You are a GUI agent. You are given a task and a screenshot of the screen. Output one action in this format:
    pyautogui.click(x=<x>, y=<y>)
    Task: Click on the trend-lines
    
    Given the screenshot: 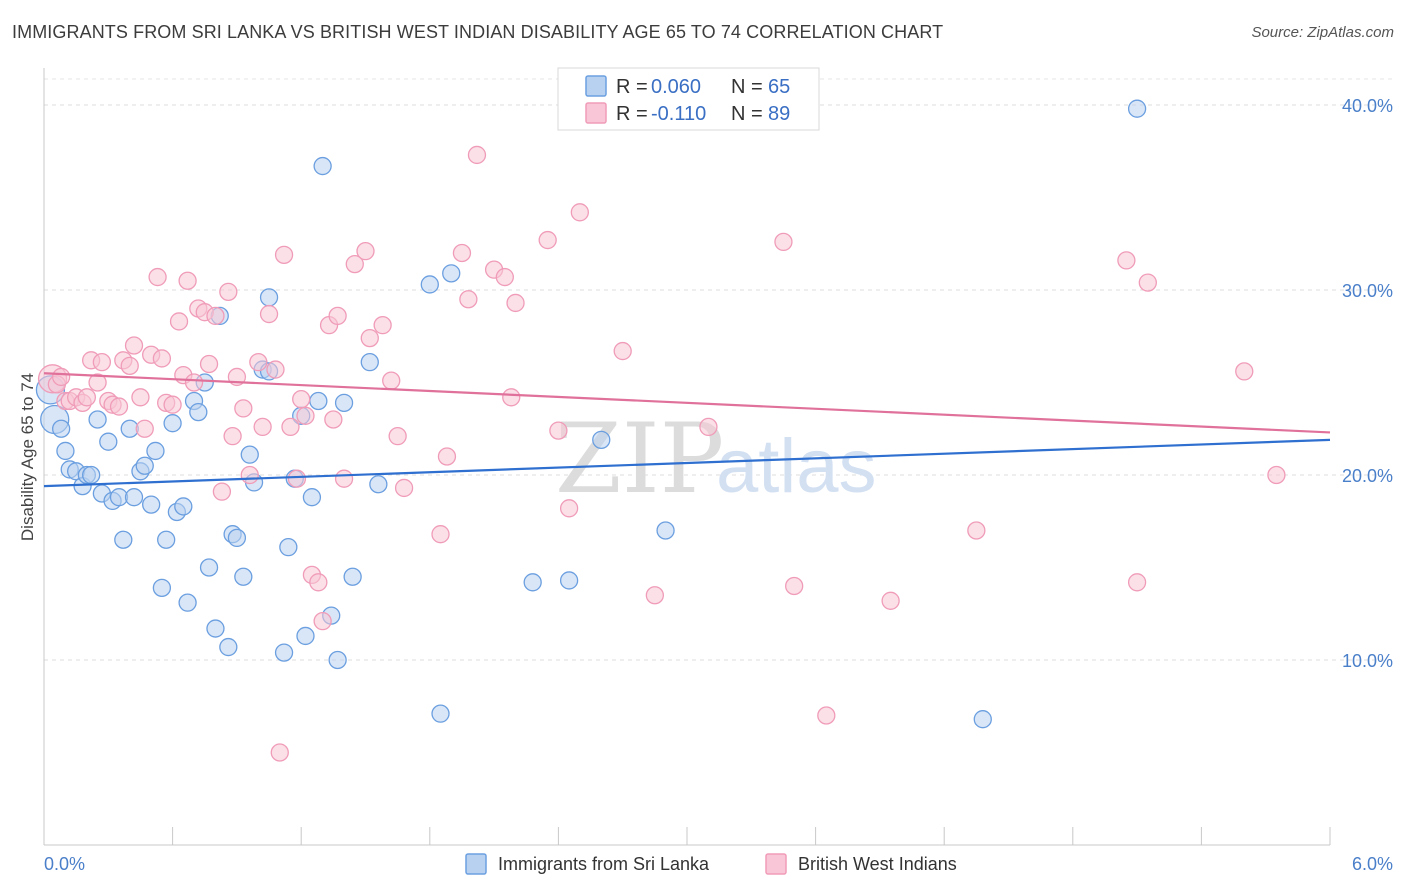 What is the action you would take?
    pyautogui.click(x=687, y=430)
    